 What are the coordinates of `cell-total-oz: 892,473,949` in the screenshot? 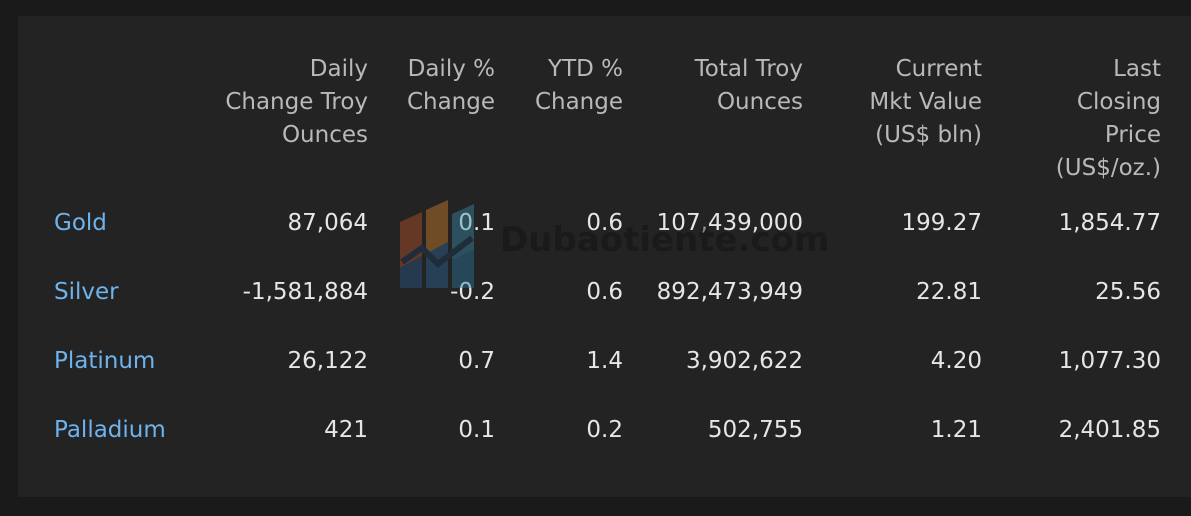 It's located at (729, 292).